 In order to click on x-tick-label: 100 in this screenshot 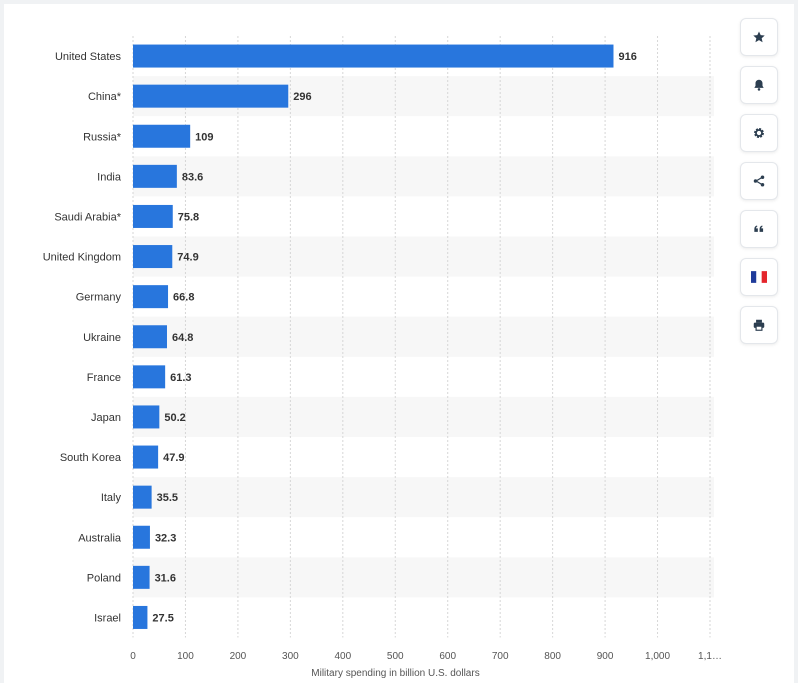, I will do `click(185, 656)`.